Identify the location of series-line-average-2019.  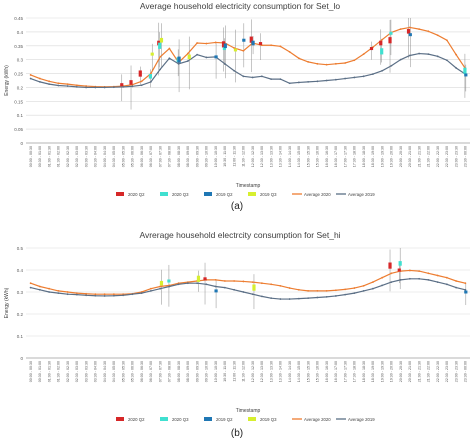
(248, 289).